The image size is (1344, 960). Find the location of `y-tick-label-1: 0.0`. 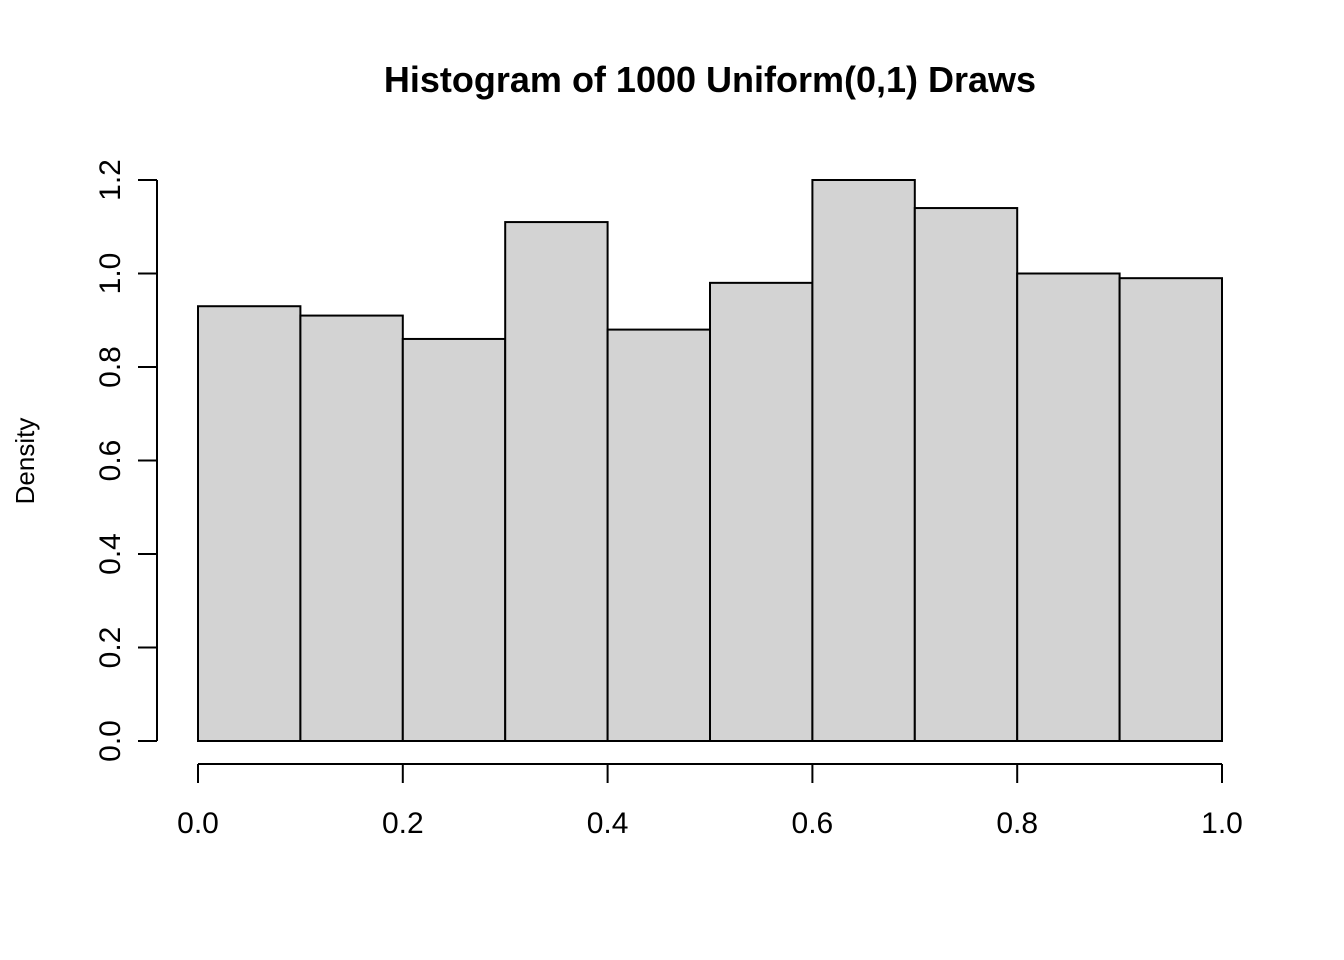

y-tick-label-1: 0.0 is located at coordinates (110, 741).